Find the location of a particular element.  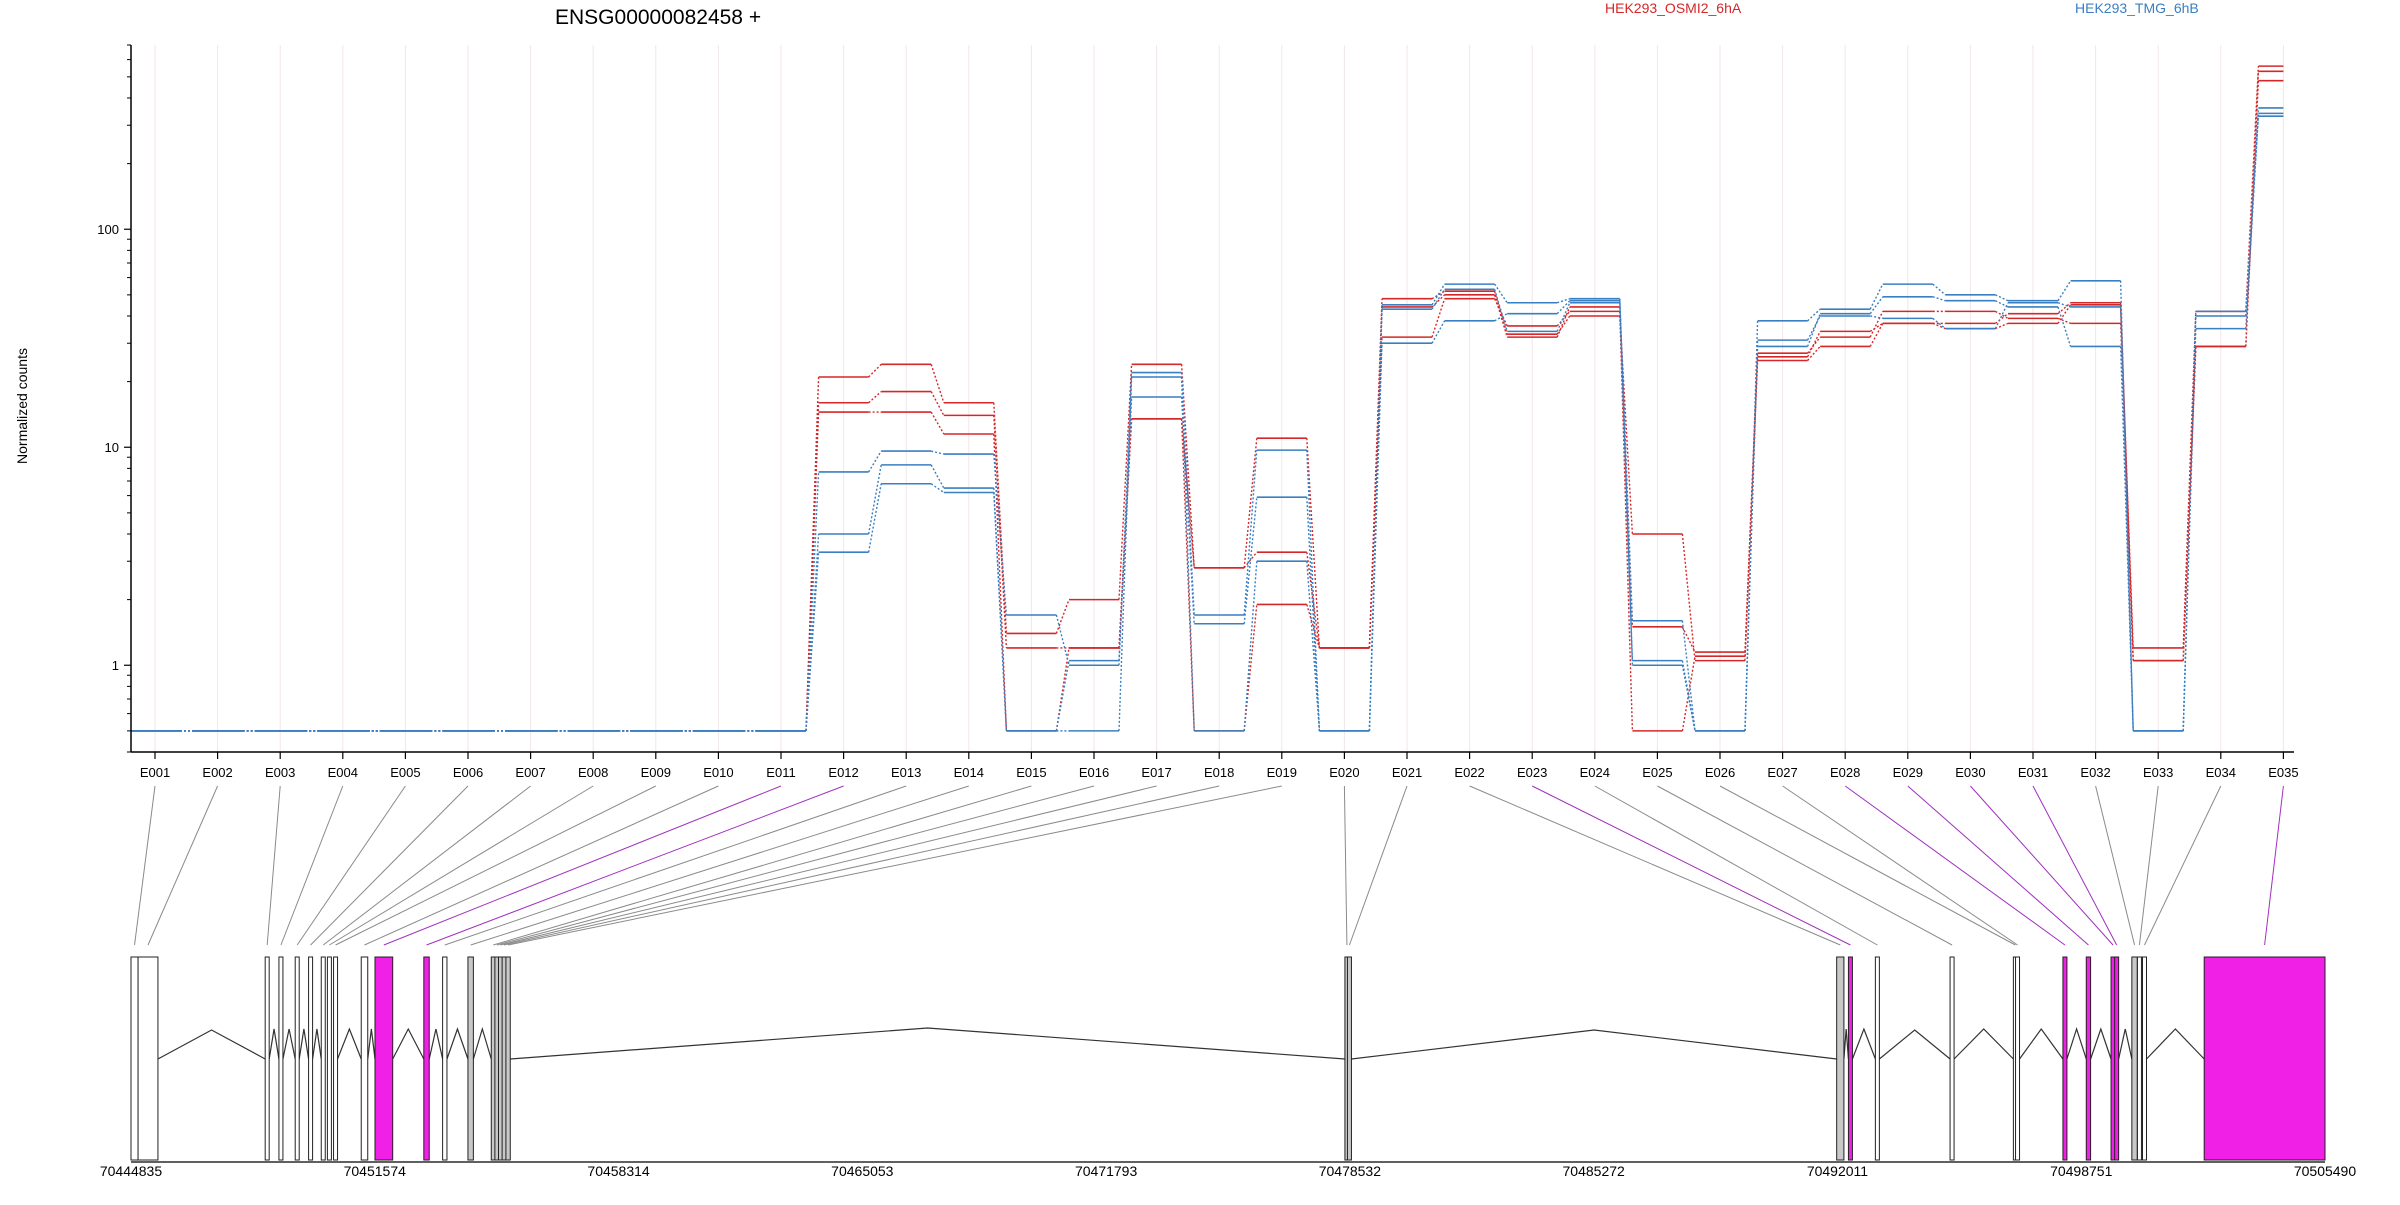

connector-line-e013 is located at coordinates (675, 865).